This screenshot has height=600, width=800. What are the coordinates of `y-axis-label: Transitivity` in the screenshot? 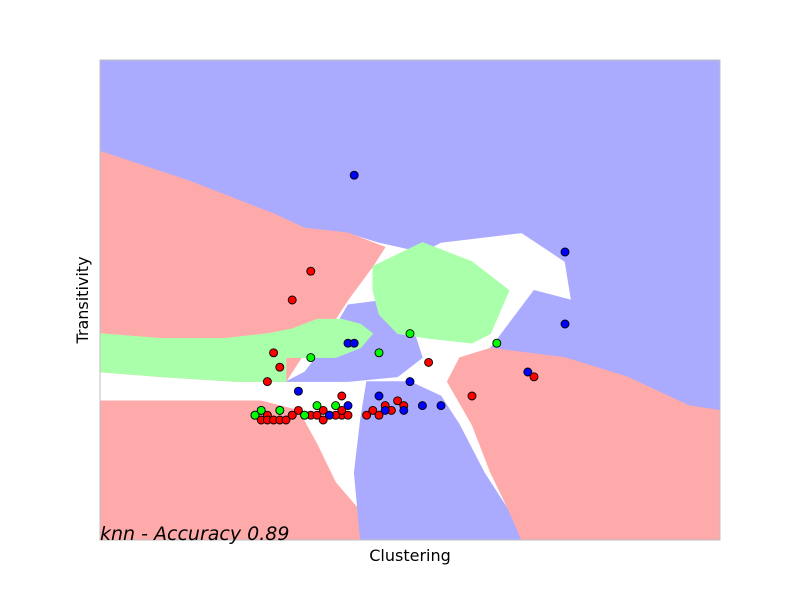 It's located at (82, 300).